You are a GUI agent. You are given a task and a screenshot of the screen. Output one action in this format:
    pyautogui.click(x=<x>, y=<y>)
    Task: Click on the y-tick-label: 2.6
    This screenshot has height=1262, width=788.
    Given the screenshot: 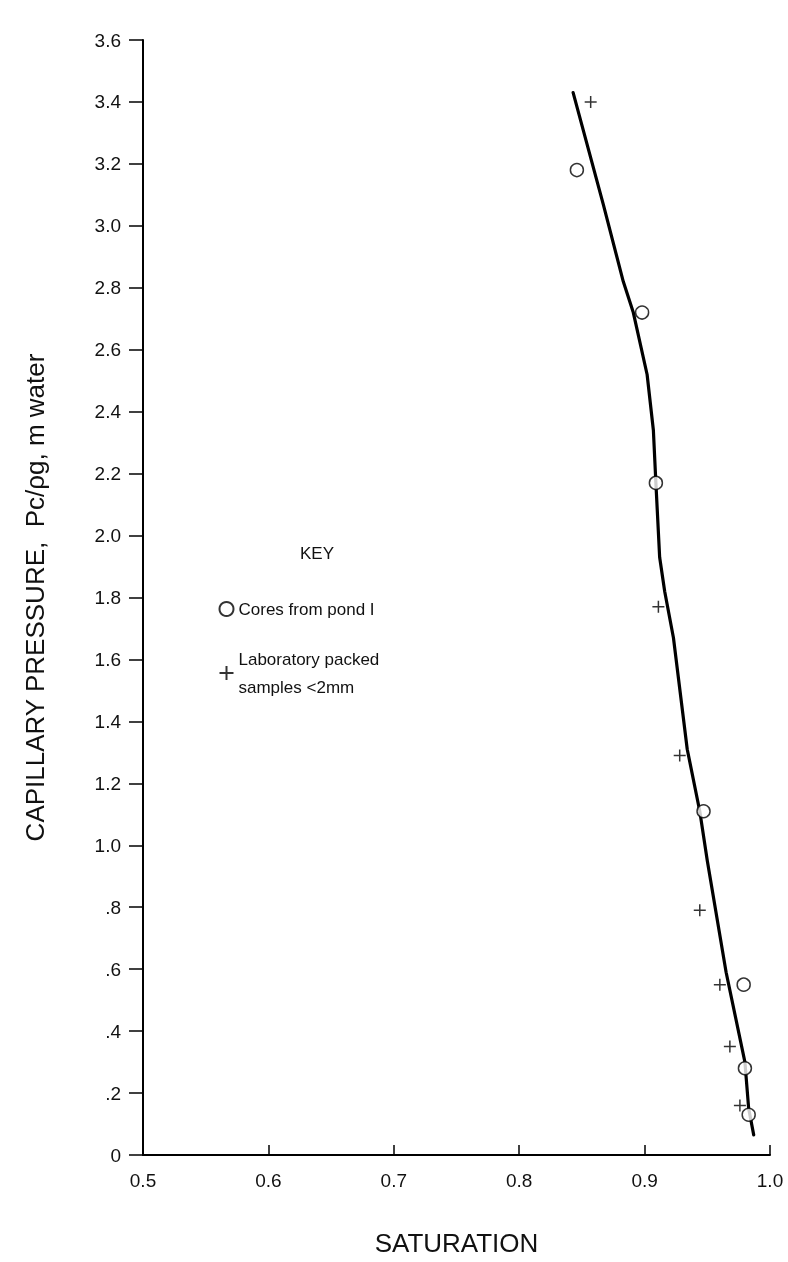 What is the action you would take?
    pyautogui.click(x=107, y=350)
    